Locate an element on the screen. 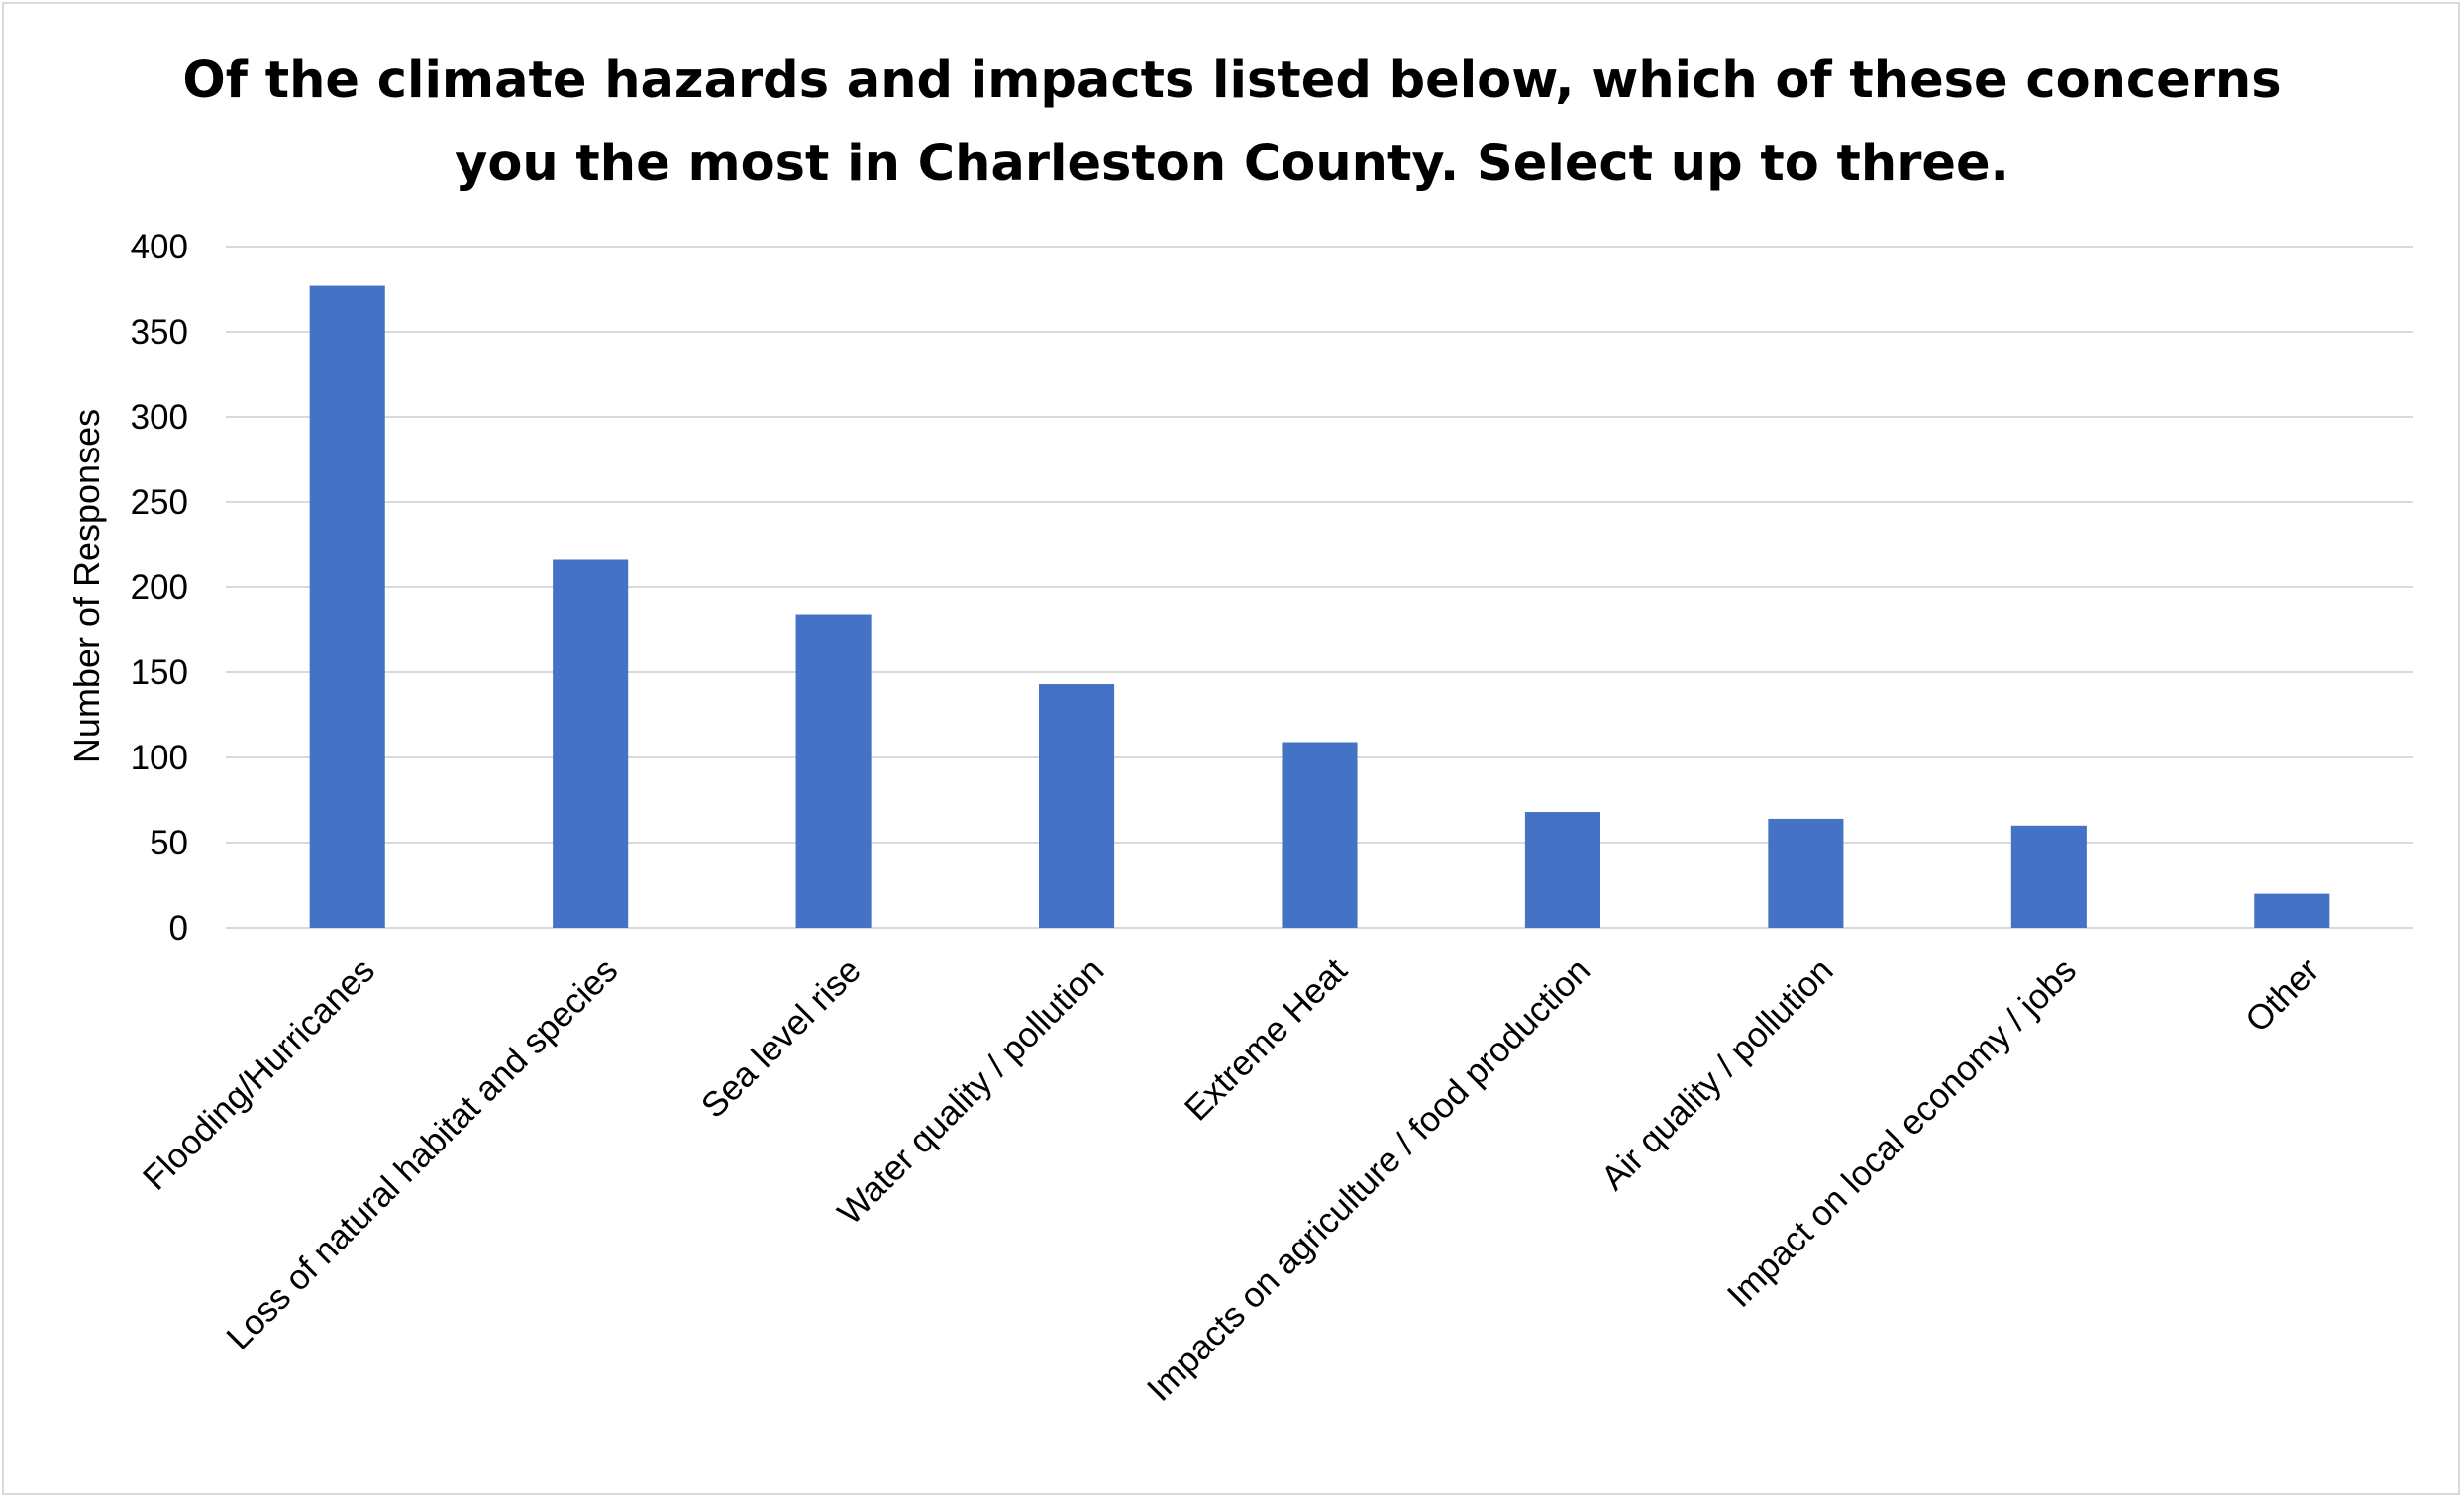 The image size is (2464, 1499). x-tick-label: Other is located at coordinates (2282, 995).